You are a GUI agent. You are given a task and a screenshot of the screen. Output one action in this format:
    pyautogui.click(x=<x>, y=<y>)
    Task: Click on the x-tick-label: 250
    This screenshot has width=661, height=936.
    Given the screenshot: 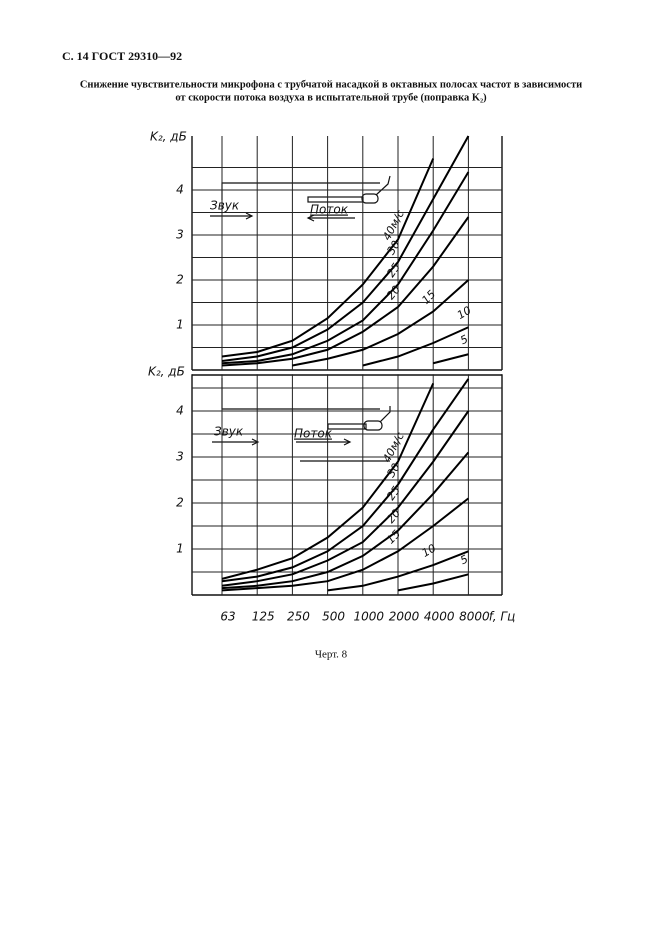 What is the action you would take?
    pyautogui.click(x=298, y=617)
    